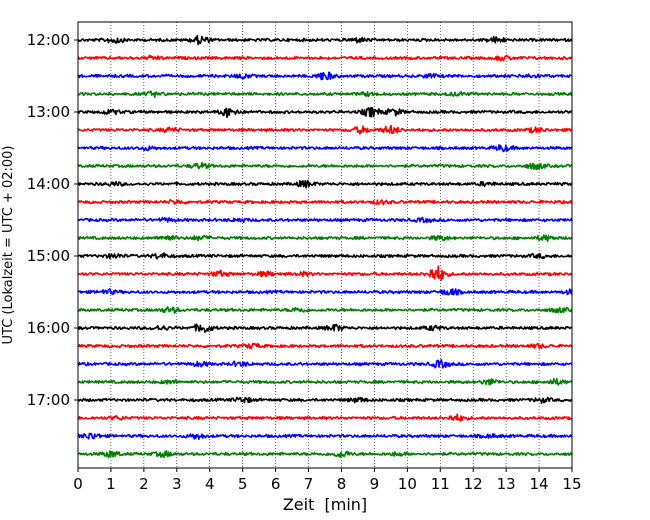  I want to click on x-tick-label: 6, so click(276, 484).